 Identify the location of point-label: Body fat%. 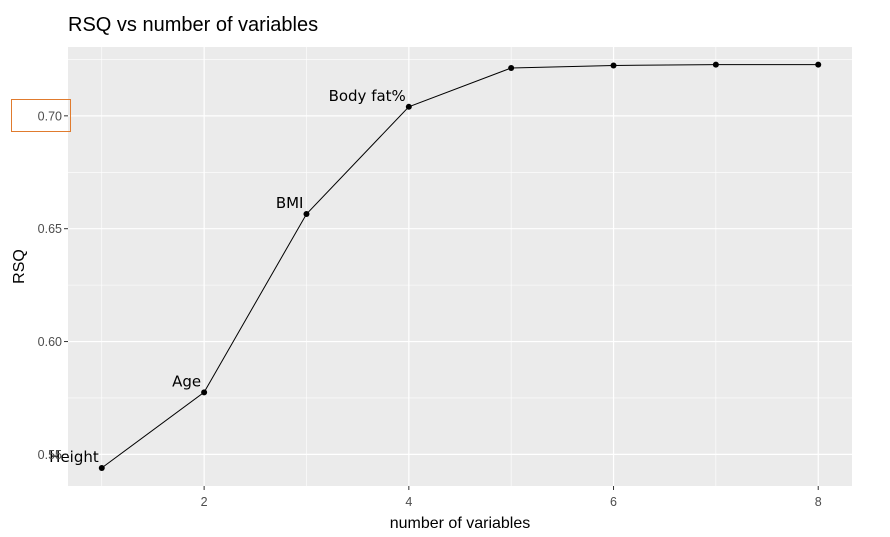
(367, 96).